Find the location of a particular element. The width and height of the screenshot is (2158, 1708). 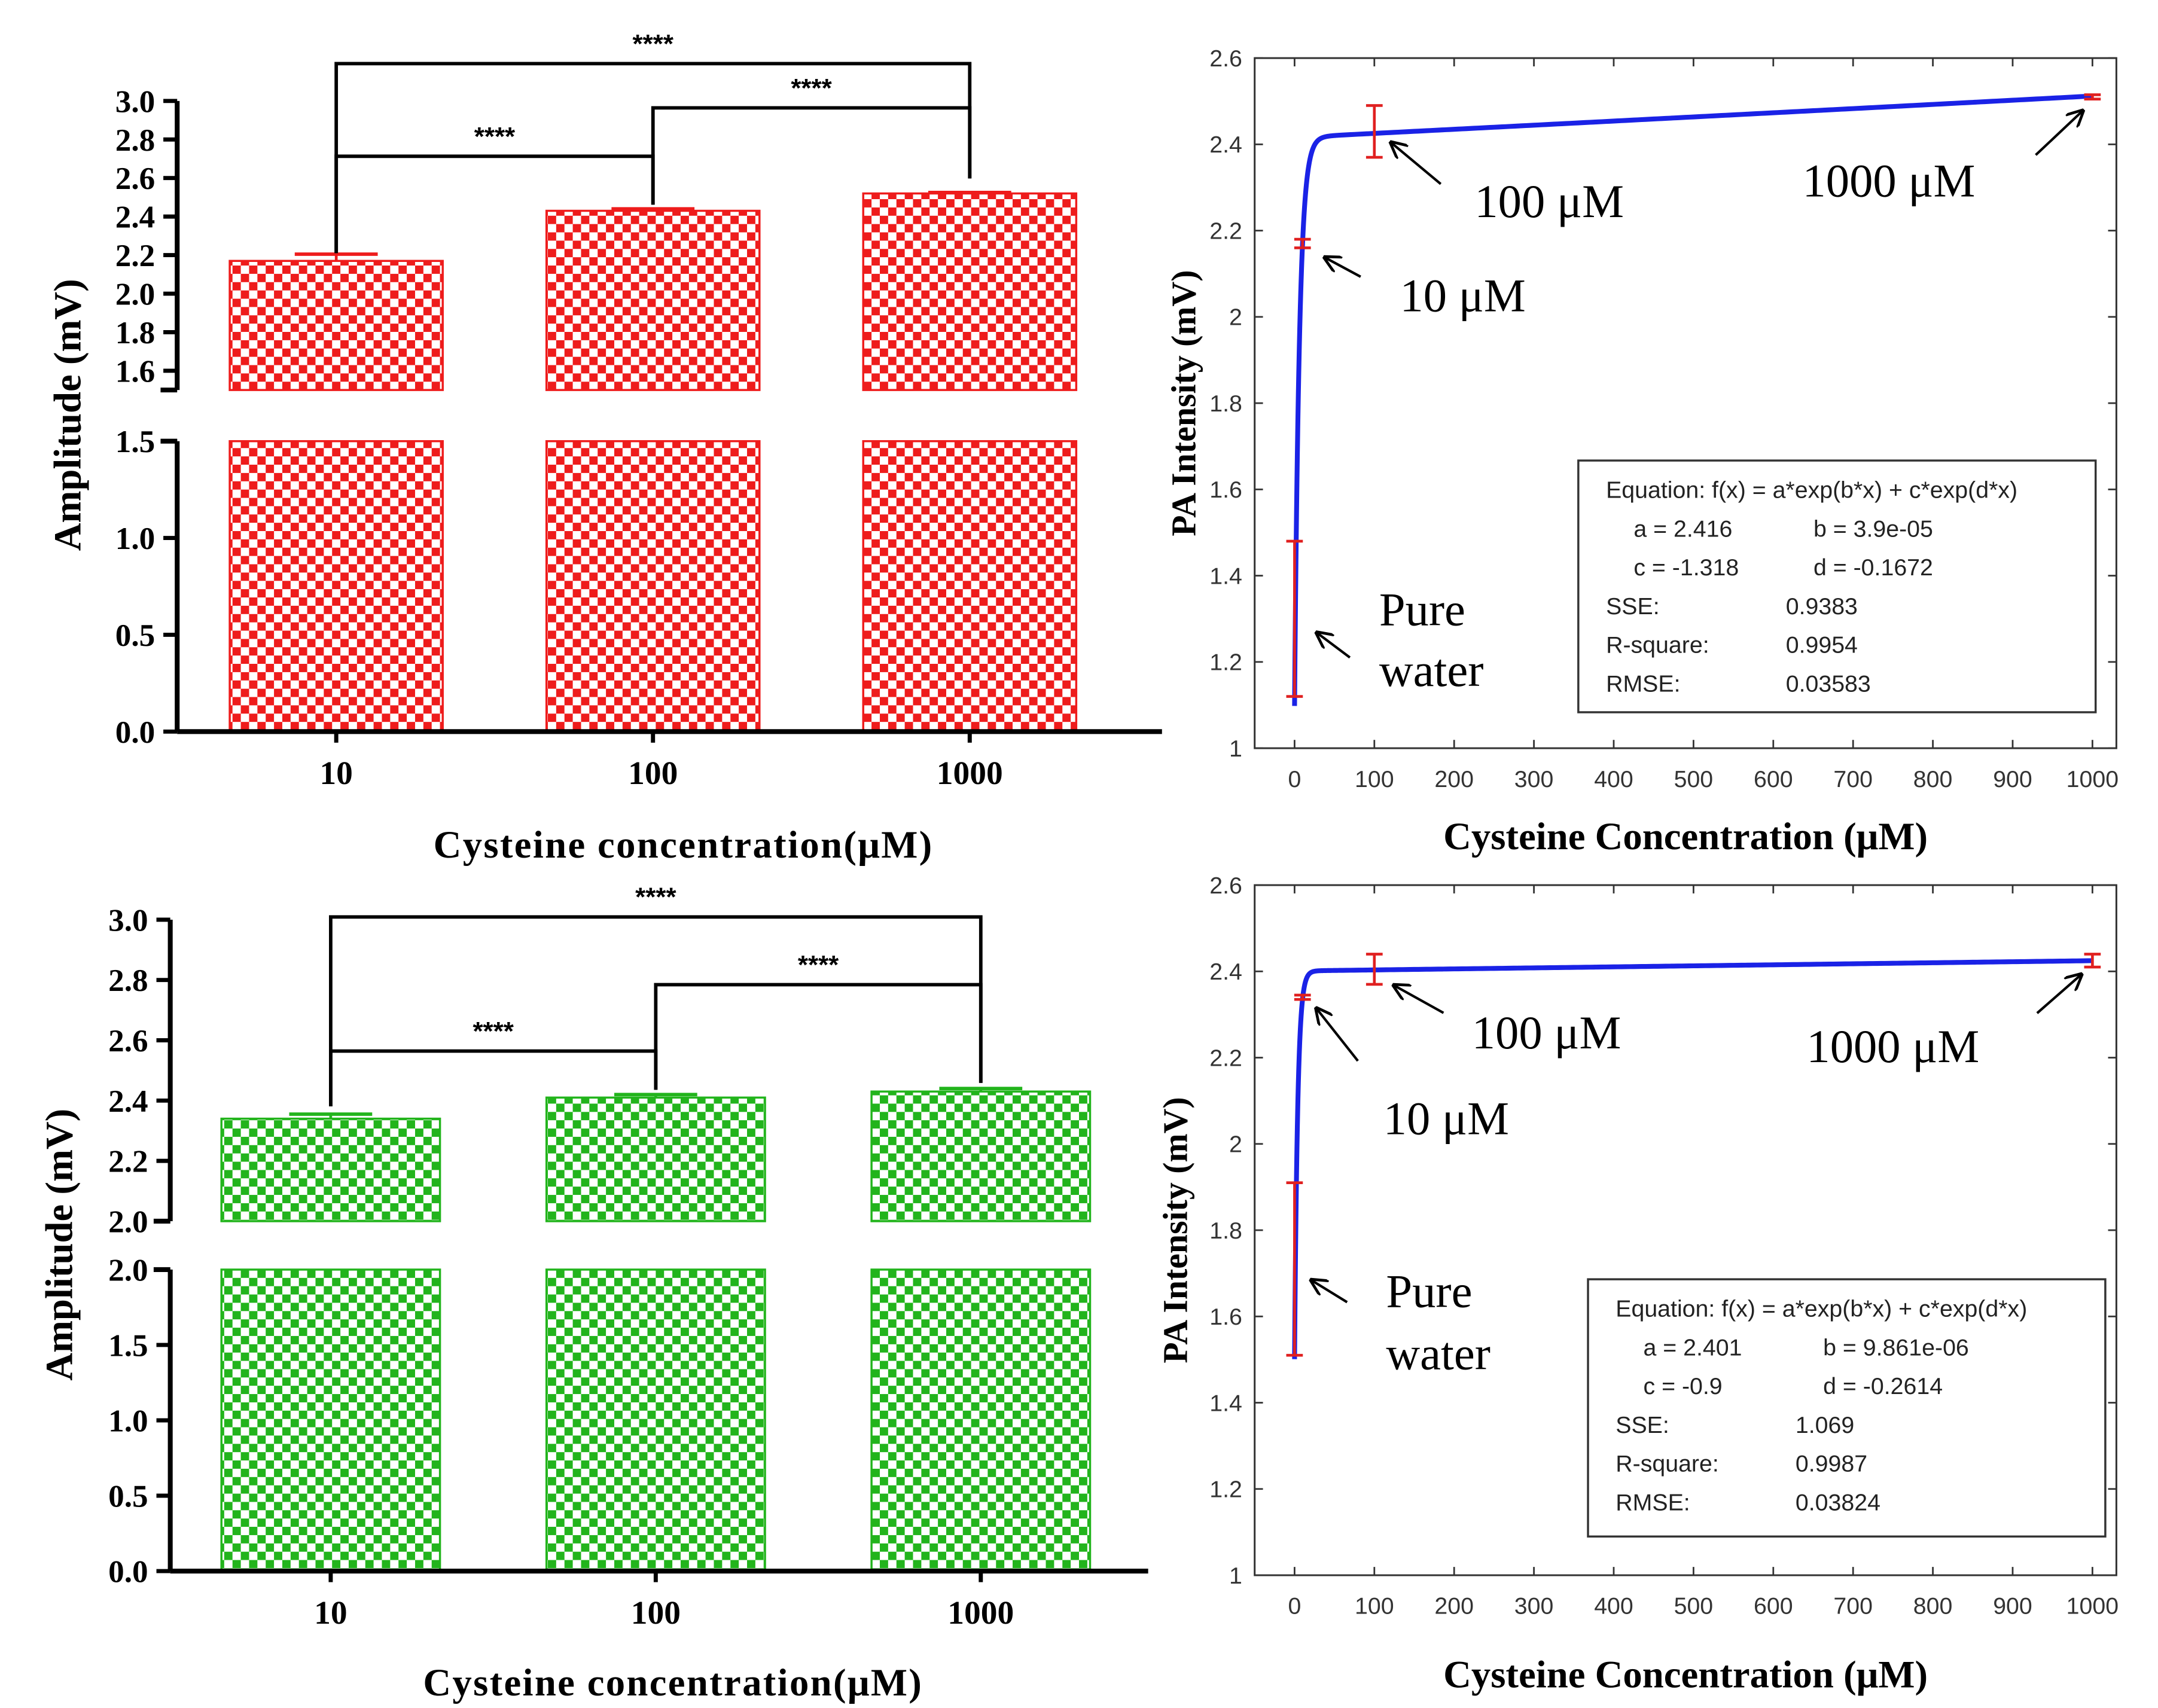

x-tick-label: 300 is located at coordinates (1534, 1606).